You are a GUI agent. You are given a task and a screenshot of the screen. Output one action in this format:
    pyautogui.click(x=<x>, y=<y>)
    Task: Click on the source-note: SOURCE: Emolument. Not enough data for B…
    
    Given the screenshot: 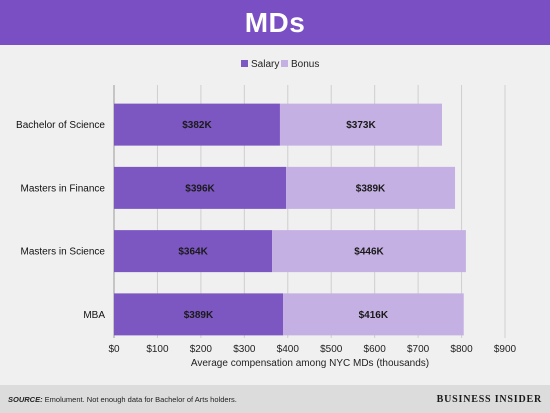 What is the action you would take?
    pyautogui.click(x=122, y=399)
    